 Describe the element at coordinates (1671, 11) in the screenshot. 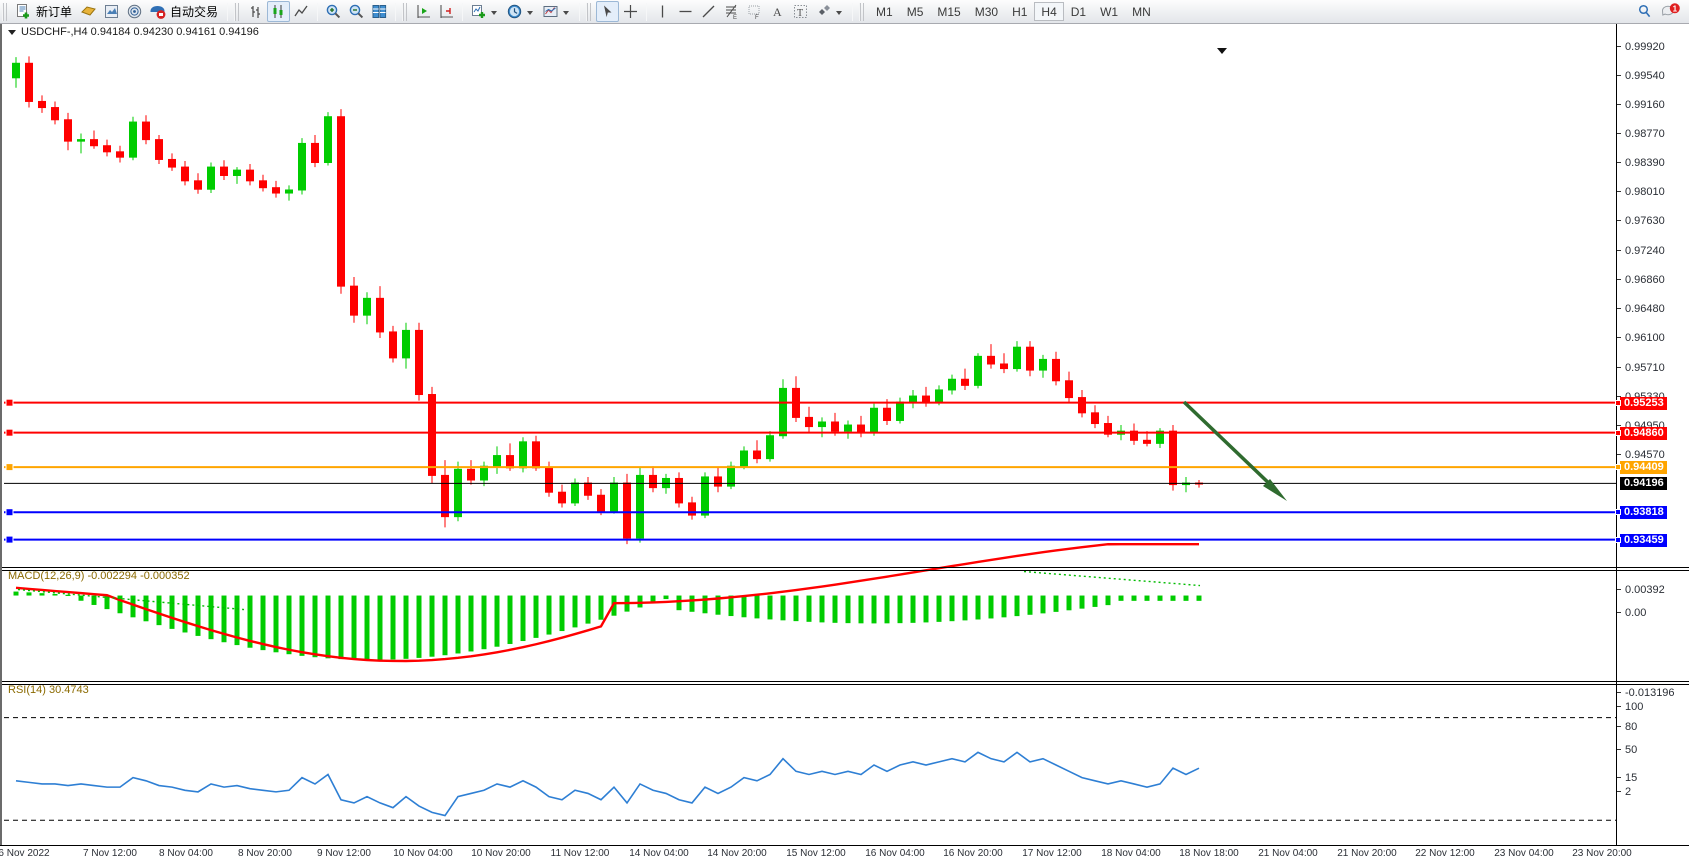

I see `alerts-icon: 1` at that location.